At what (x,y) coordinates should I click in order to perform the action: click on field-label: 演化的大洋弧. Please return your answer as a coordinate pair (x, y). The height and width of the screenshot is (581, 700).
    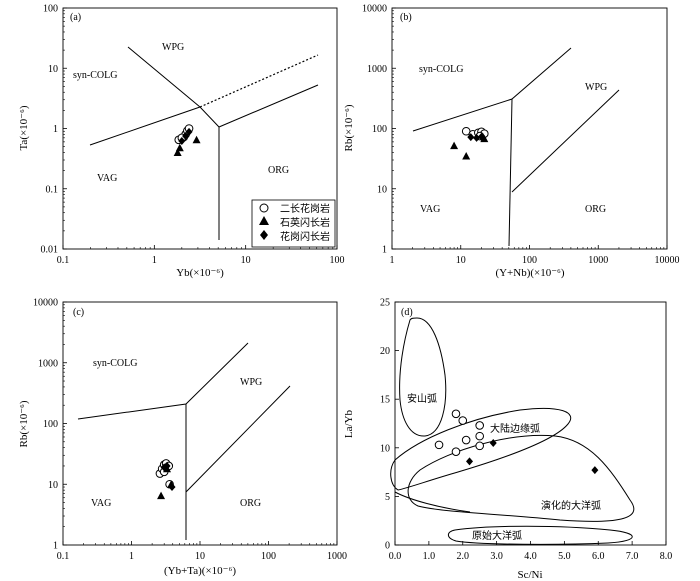
    Looking at the image, I should click on (571, 505).